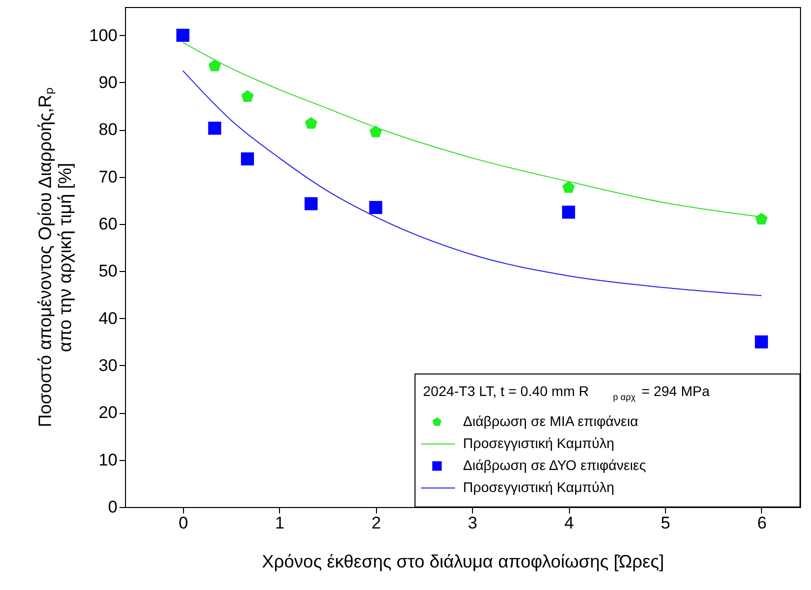  Describe the element at coordinates (108, 271) in the screenshot. I see `y-tick-label: 50` at that location.